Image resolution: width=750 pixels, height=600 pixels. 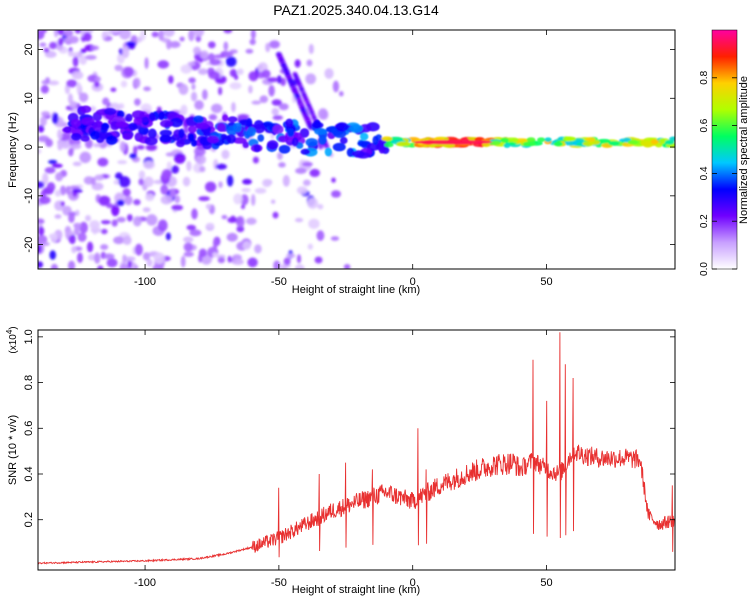 What do you see at coordinates (718, 77) in the screenshot?
I see `colorbar-tick: 0.8` at bounding box center [718, 77].